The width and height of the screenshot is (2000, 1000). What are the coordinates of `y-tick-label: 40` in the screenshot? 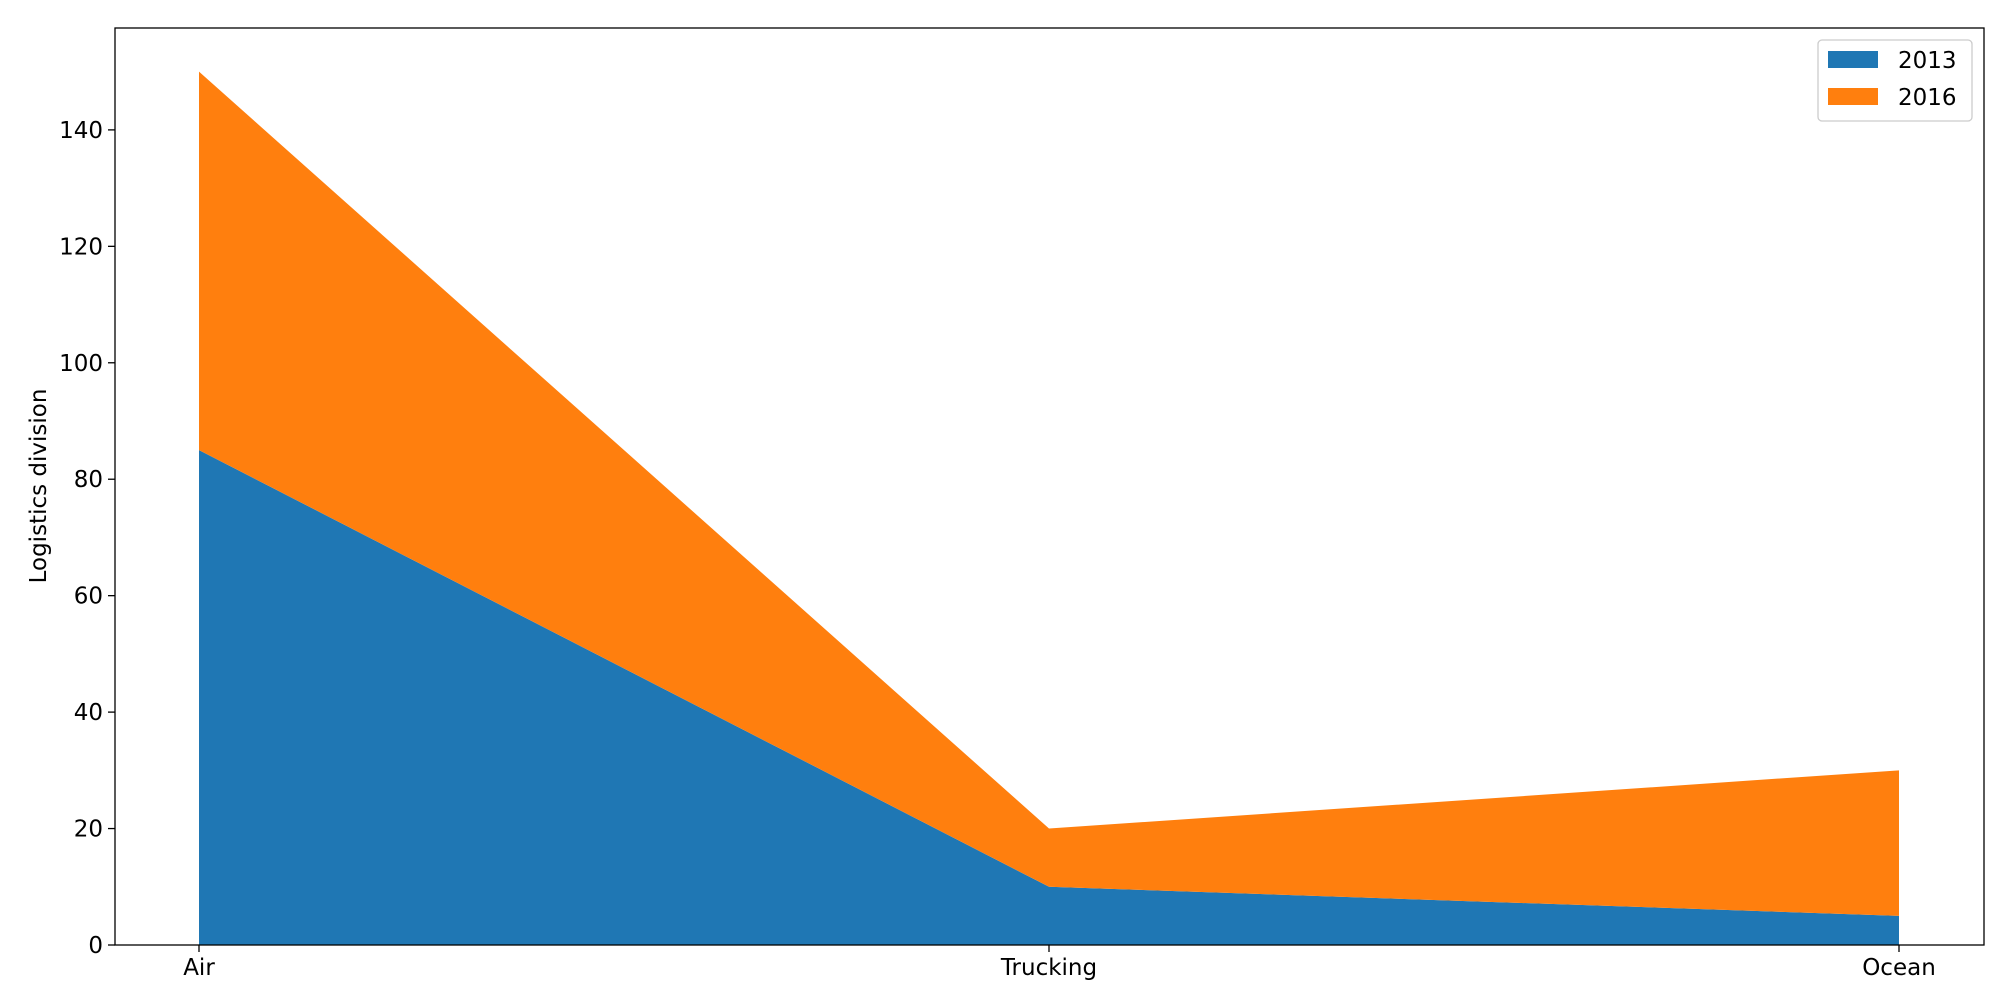 It's located at (88, 713).